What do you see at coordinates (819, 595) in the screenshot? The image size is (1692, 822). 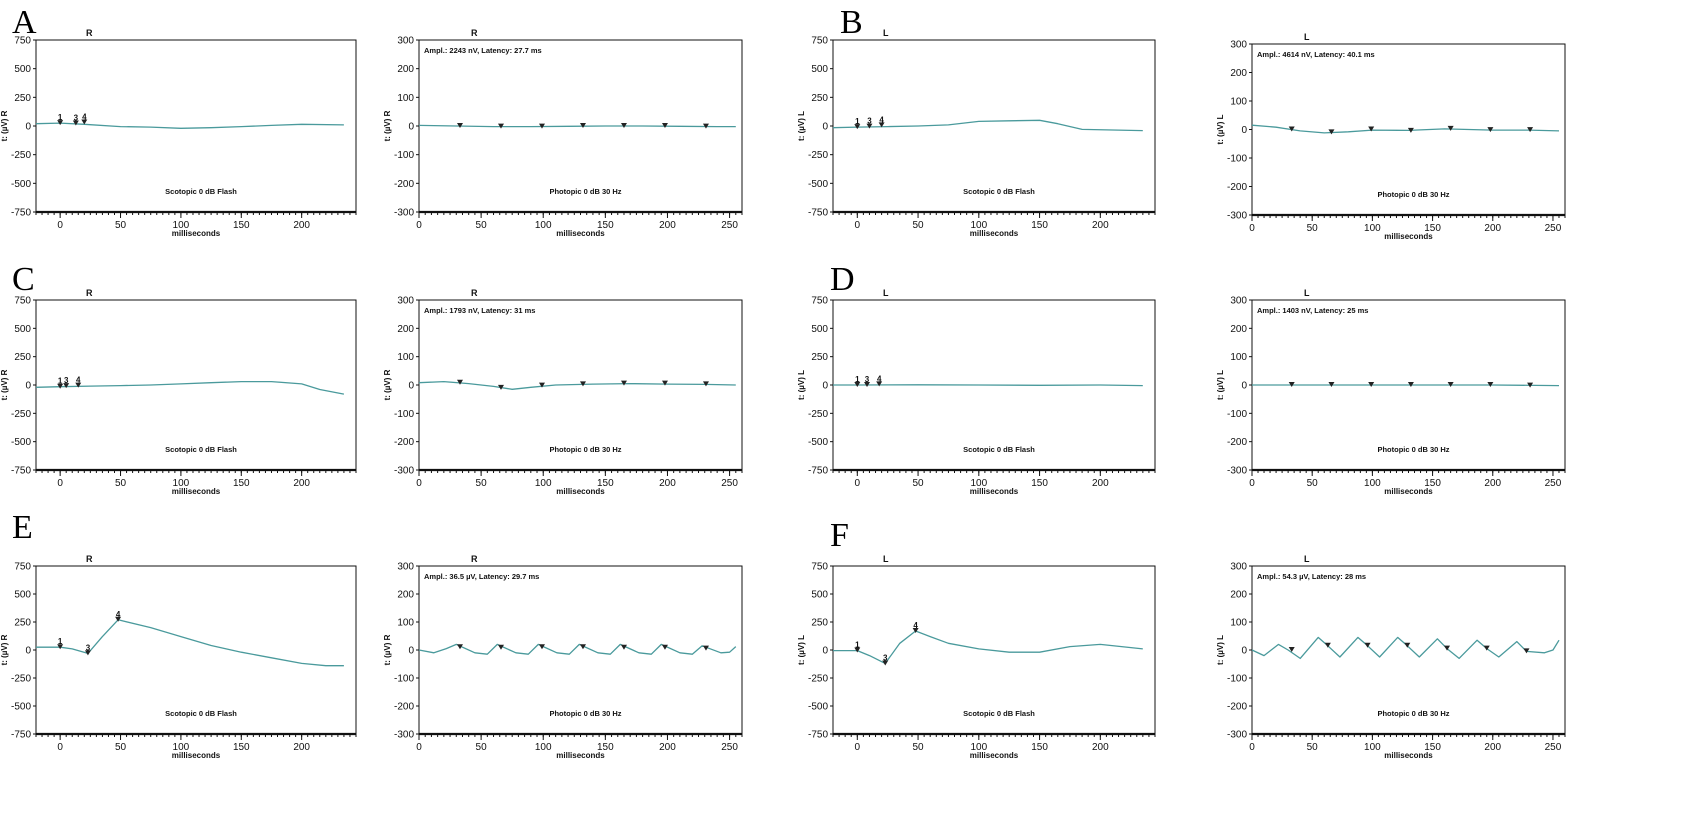 I see `y-tick-label: 500` at bounding box center [819, 595].